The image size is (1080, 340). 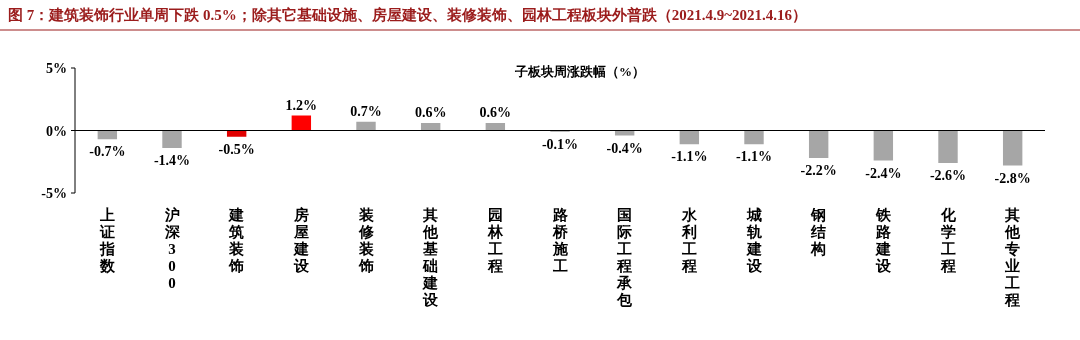 I want to click on data-label: -2.8%, so click(x=1012, y=178).